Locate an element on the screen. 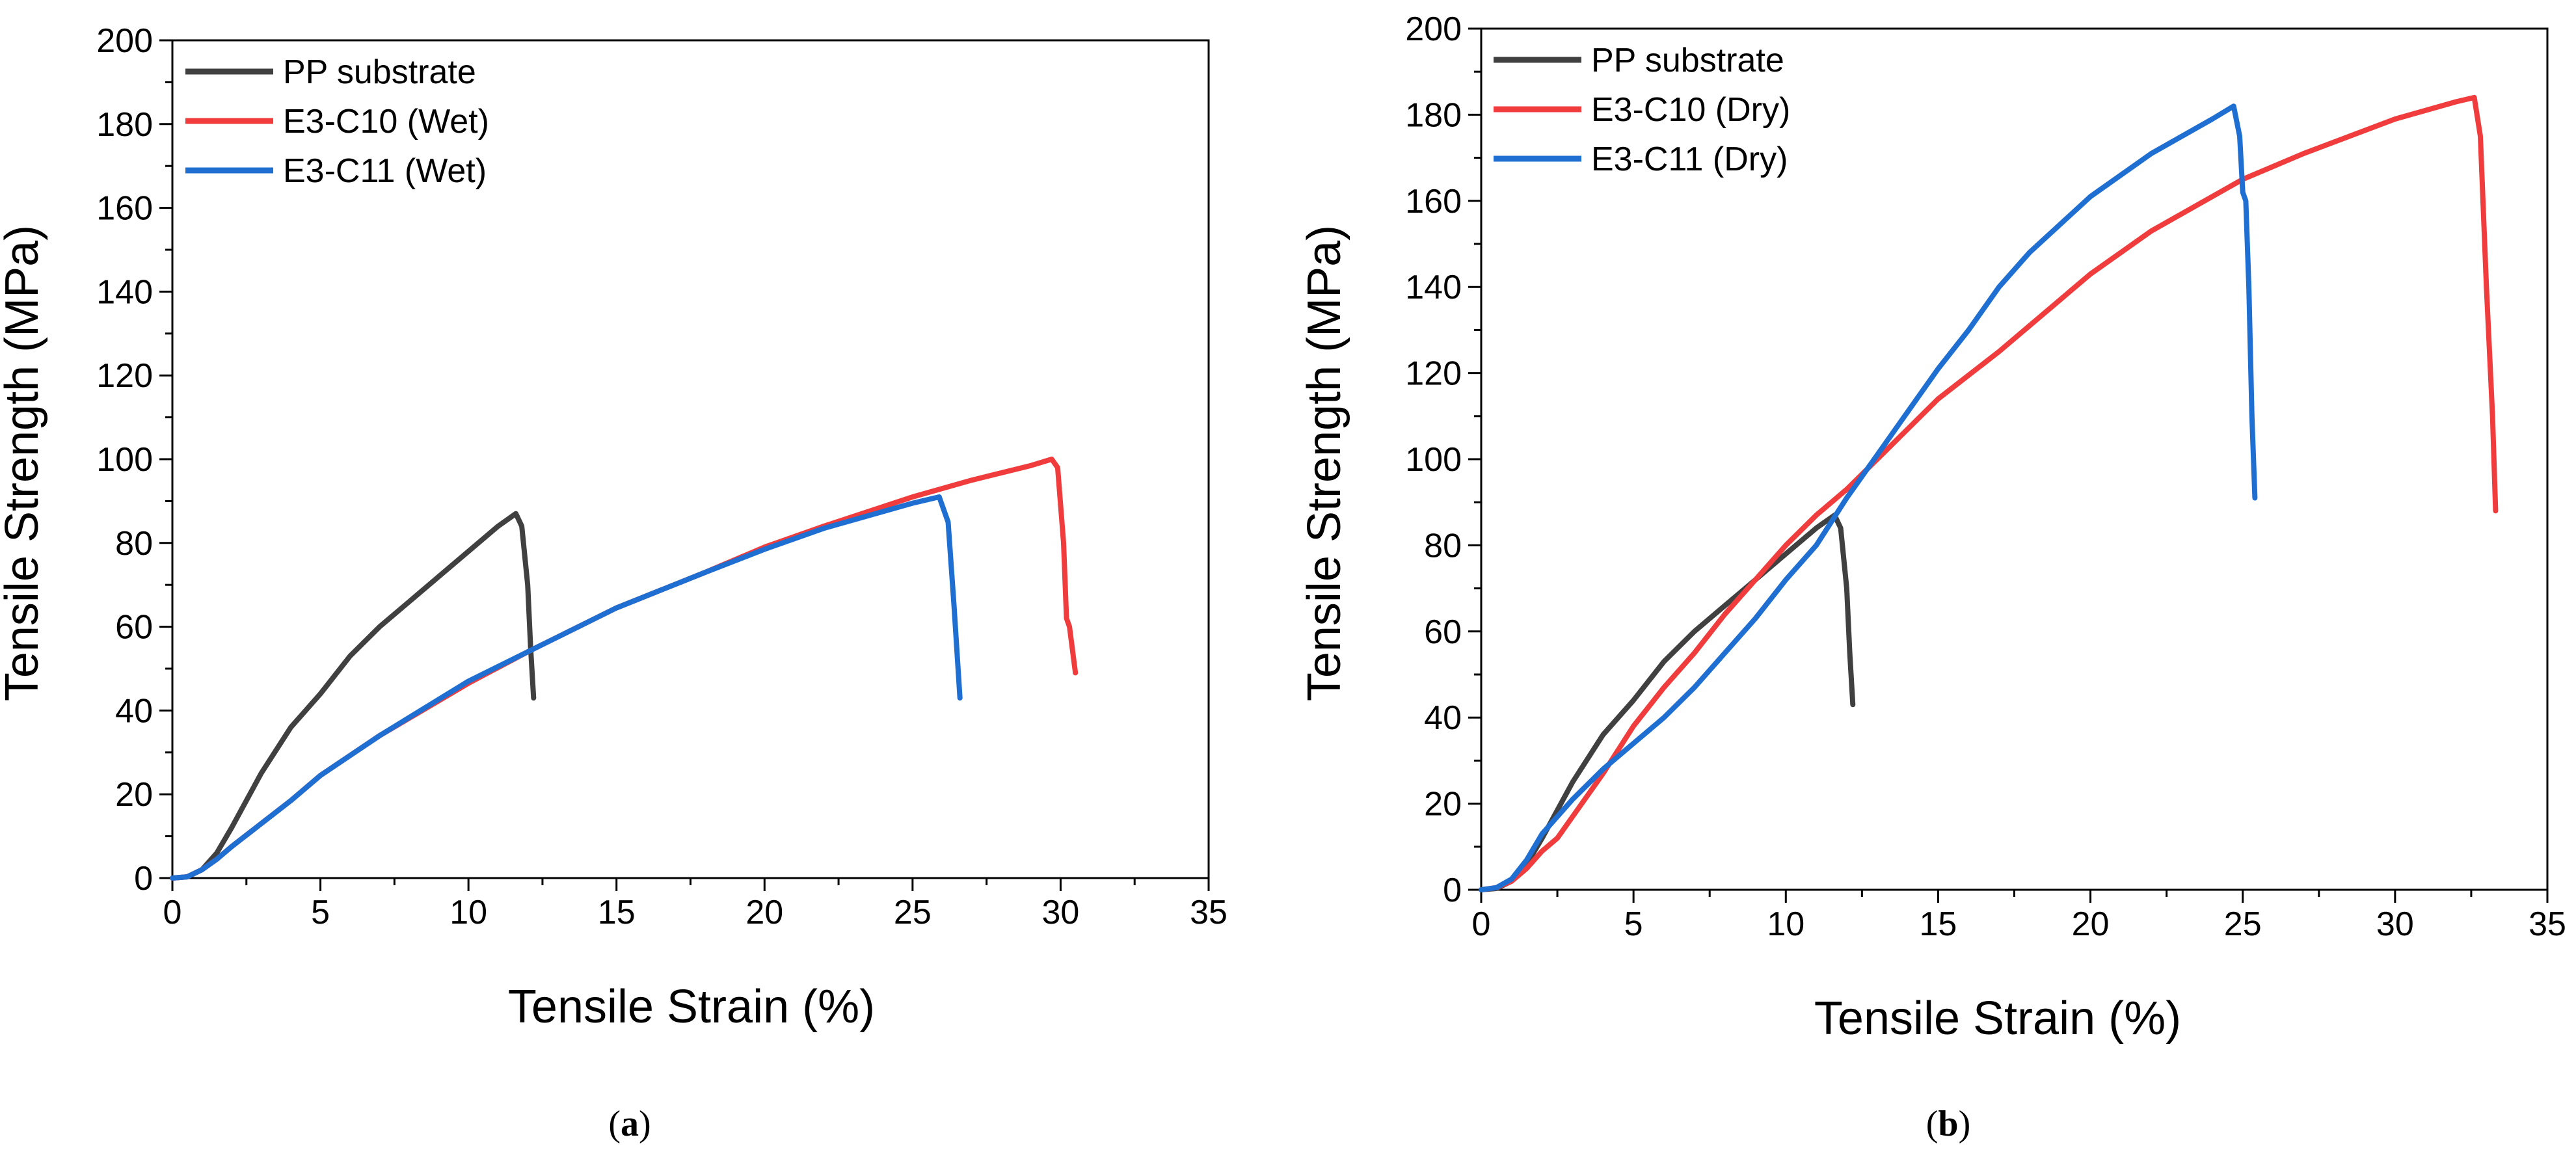  panel-label-b: (b) is located at coordinates (1948, 1124).